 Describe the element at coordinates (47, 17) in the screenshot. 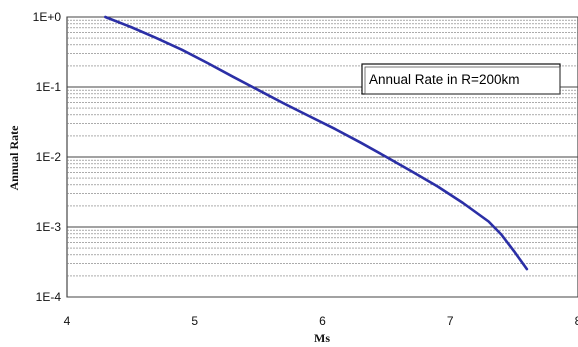

I see `y-tick-label: 1E+0` at that location.